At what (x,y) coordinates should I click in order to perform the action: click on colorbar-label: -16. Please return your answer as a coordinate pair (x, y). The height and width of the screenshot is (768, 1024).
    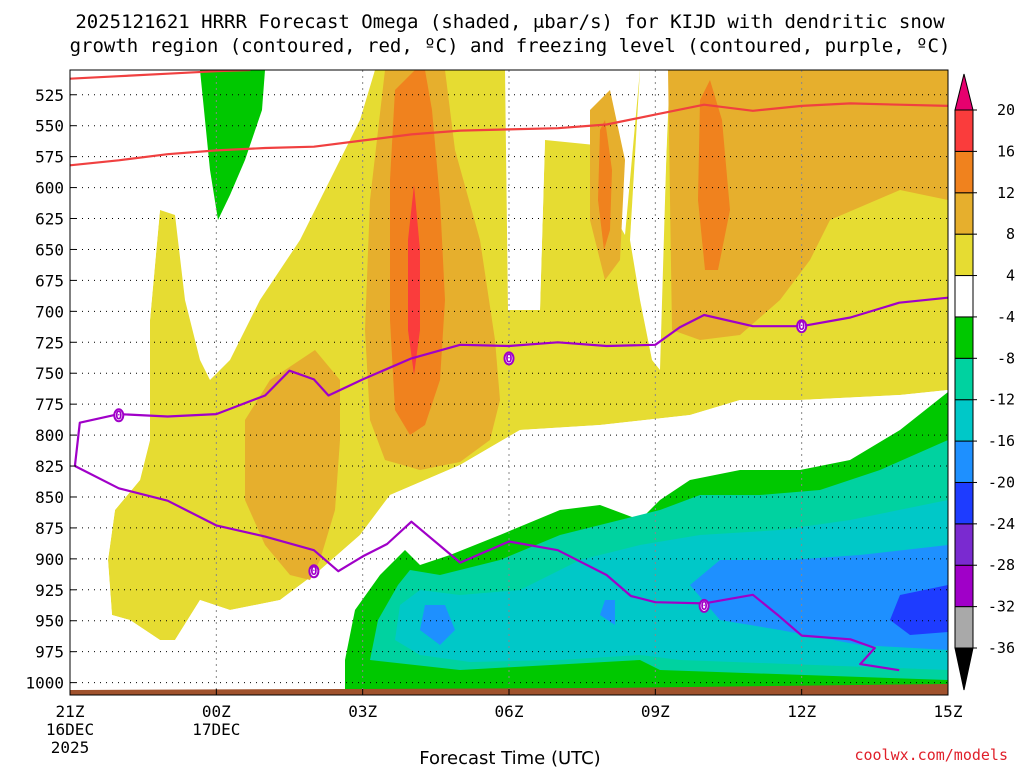
    Looking at the image, I should click on (1001, 441).